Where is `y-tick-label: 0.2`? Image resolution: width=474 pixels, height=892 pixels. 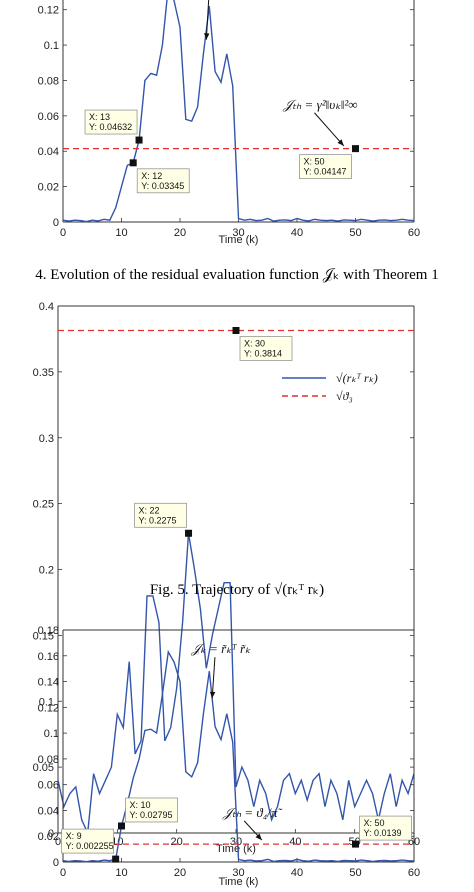 y-tick-label: 0.2 is located at coordinates (46, 571).